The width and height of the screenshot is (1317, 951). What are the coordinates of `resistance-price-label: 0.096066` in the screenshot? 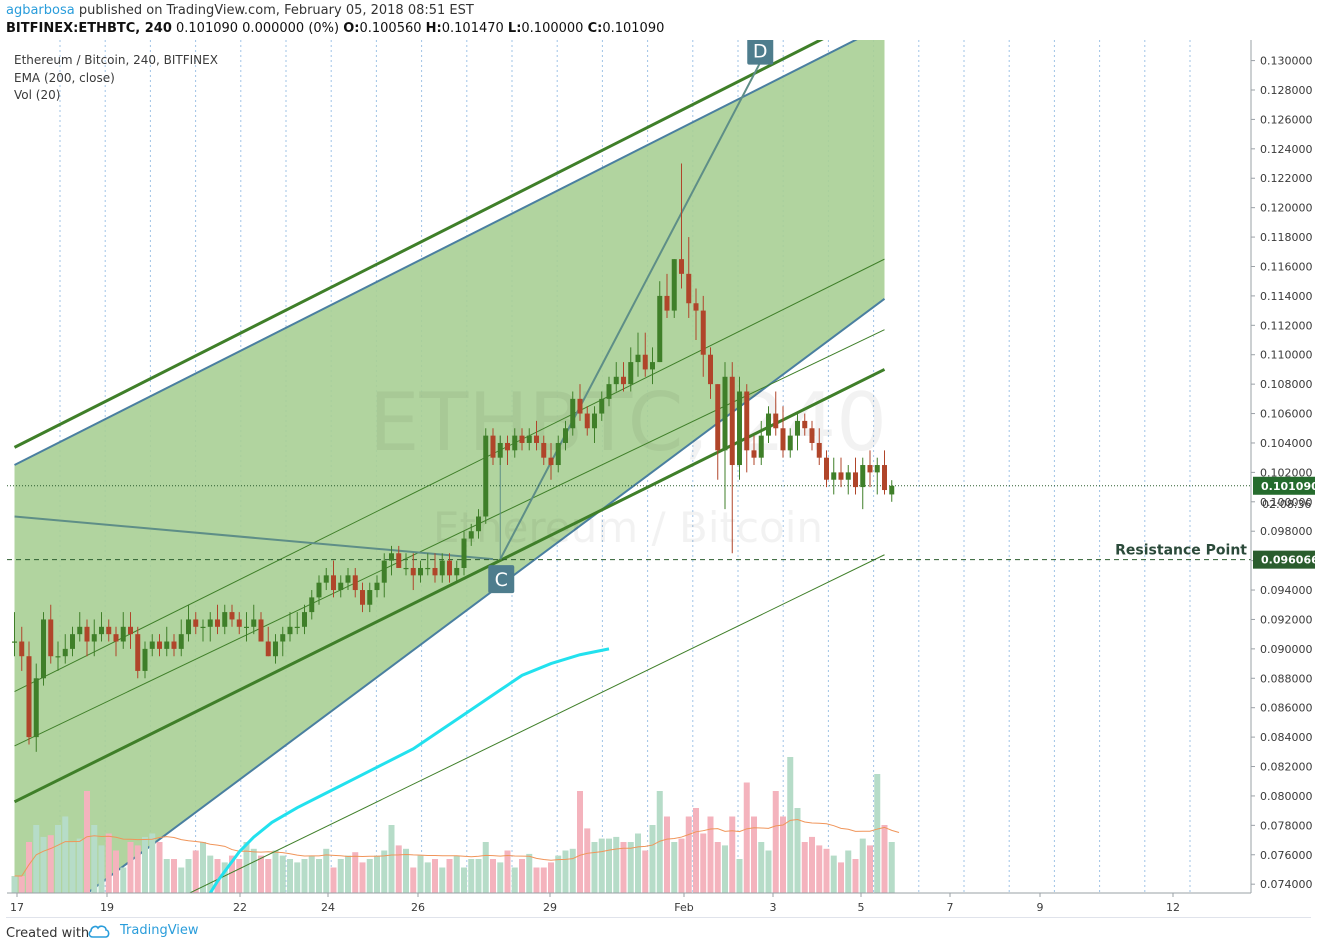 It's located at (1289, 560).